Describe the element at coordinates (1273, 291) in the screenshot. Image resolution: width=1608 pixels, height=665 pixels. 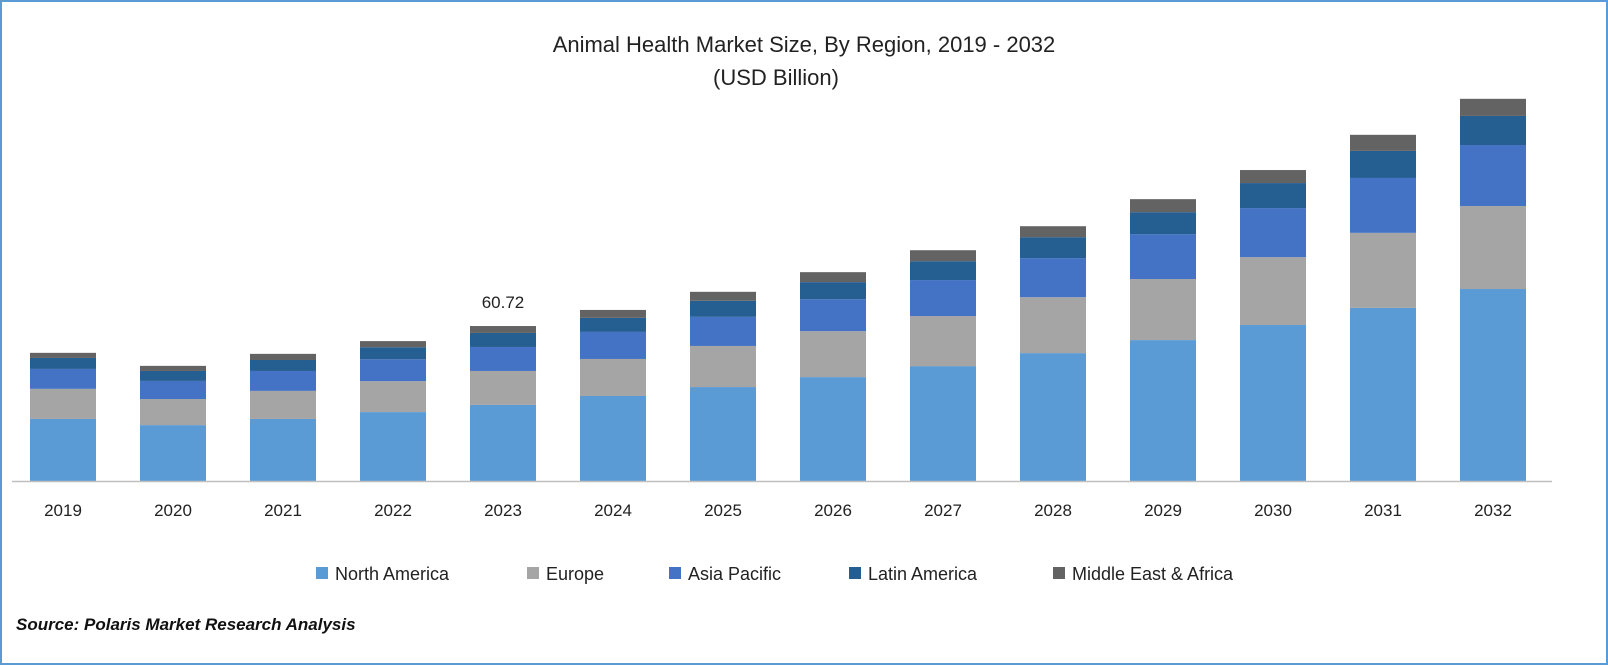
I see `bar-segment-europe-2030` at that location.